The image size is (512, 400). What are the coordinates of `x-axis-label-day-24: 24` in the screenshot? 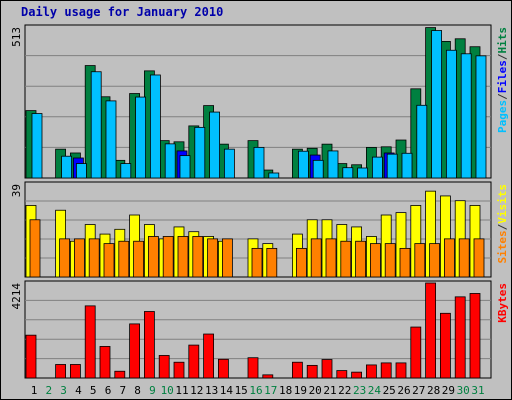 It's located at (375, 390).